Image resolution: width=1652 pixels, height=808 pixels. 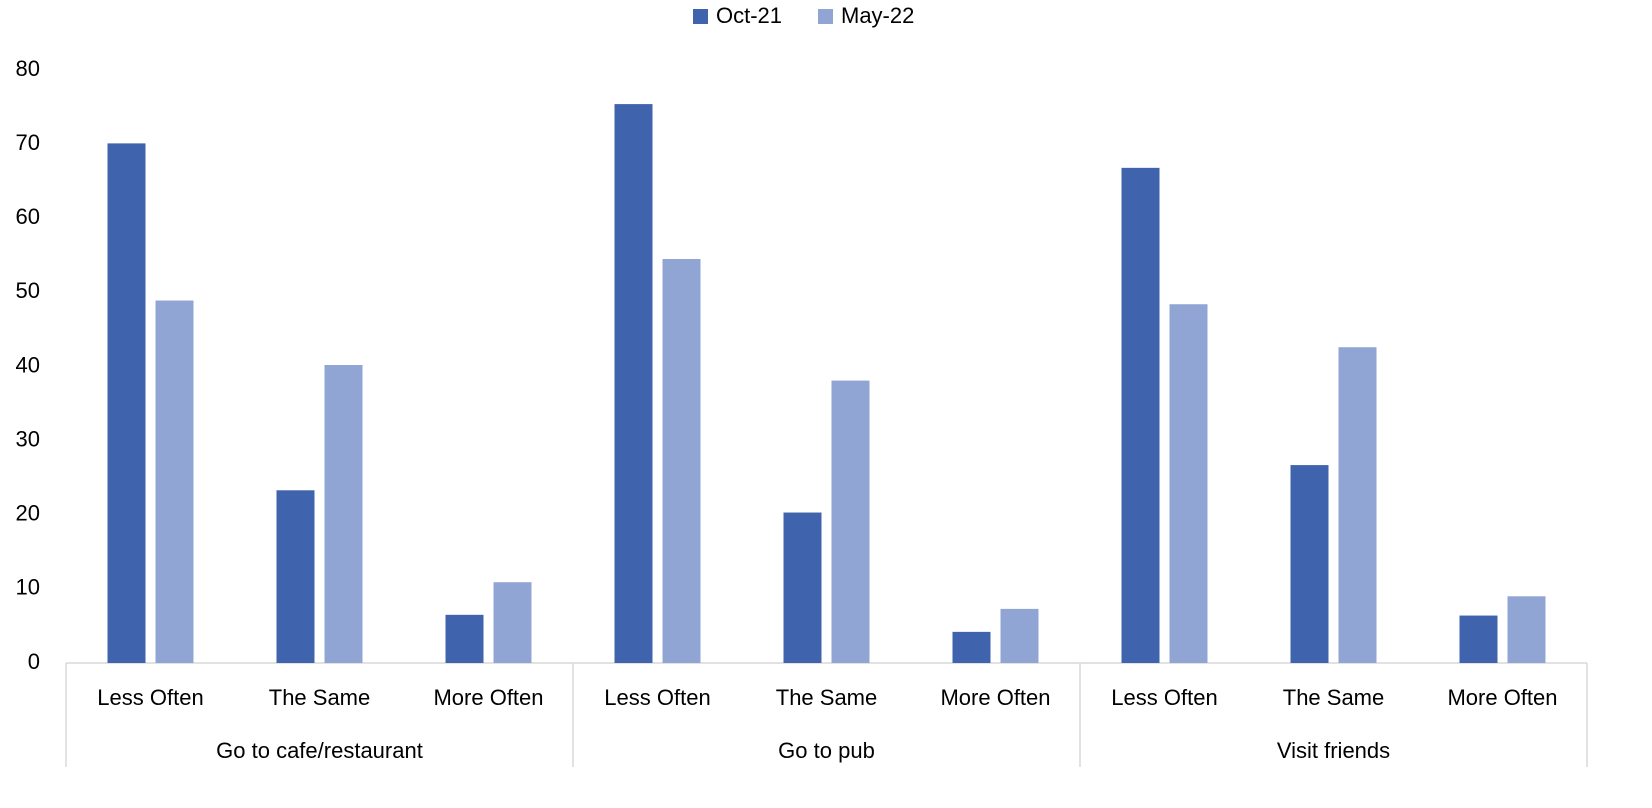 I want to click on y-tick-label: 70, so click(x=28, y=142).